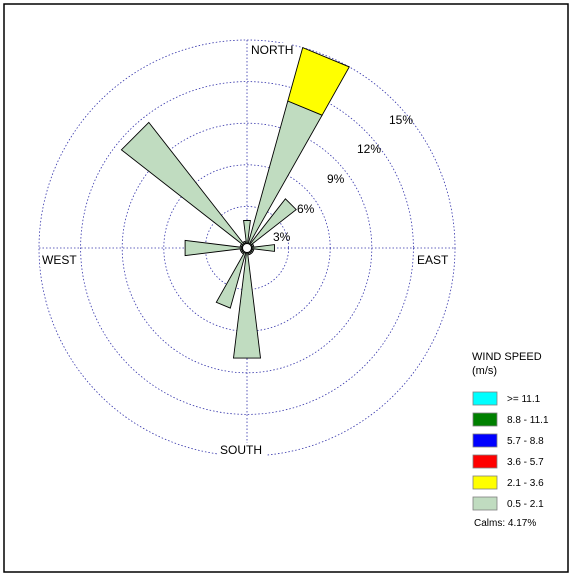 The width and height of the screenshot is (572, 581). Describe the element at coordinates (507, 357) in the screenshot. I see `legend-title: WIND SPEED` at that location.